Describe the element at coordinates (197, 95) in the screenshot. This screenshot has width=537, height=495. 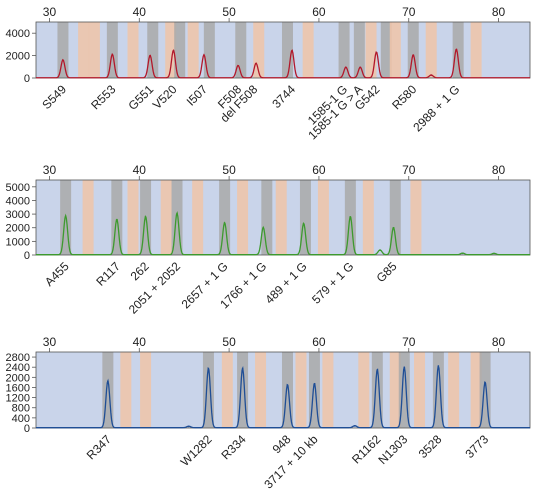
I see `mutation-label: I507` at that location.